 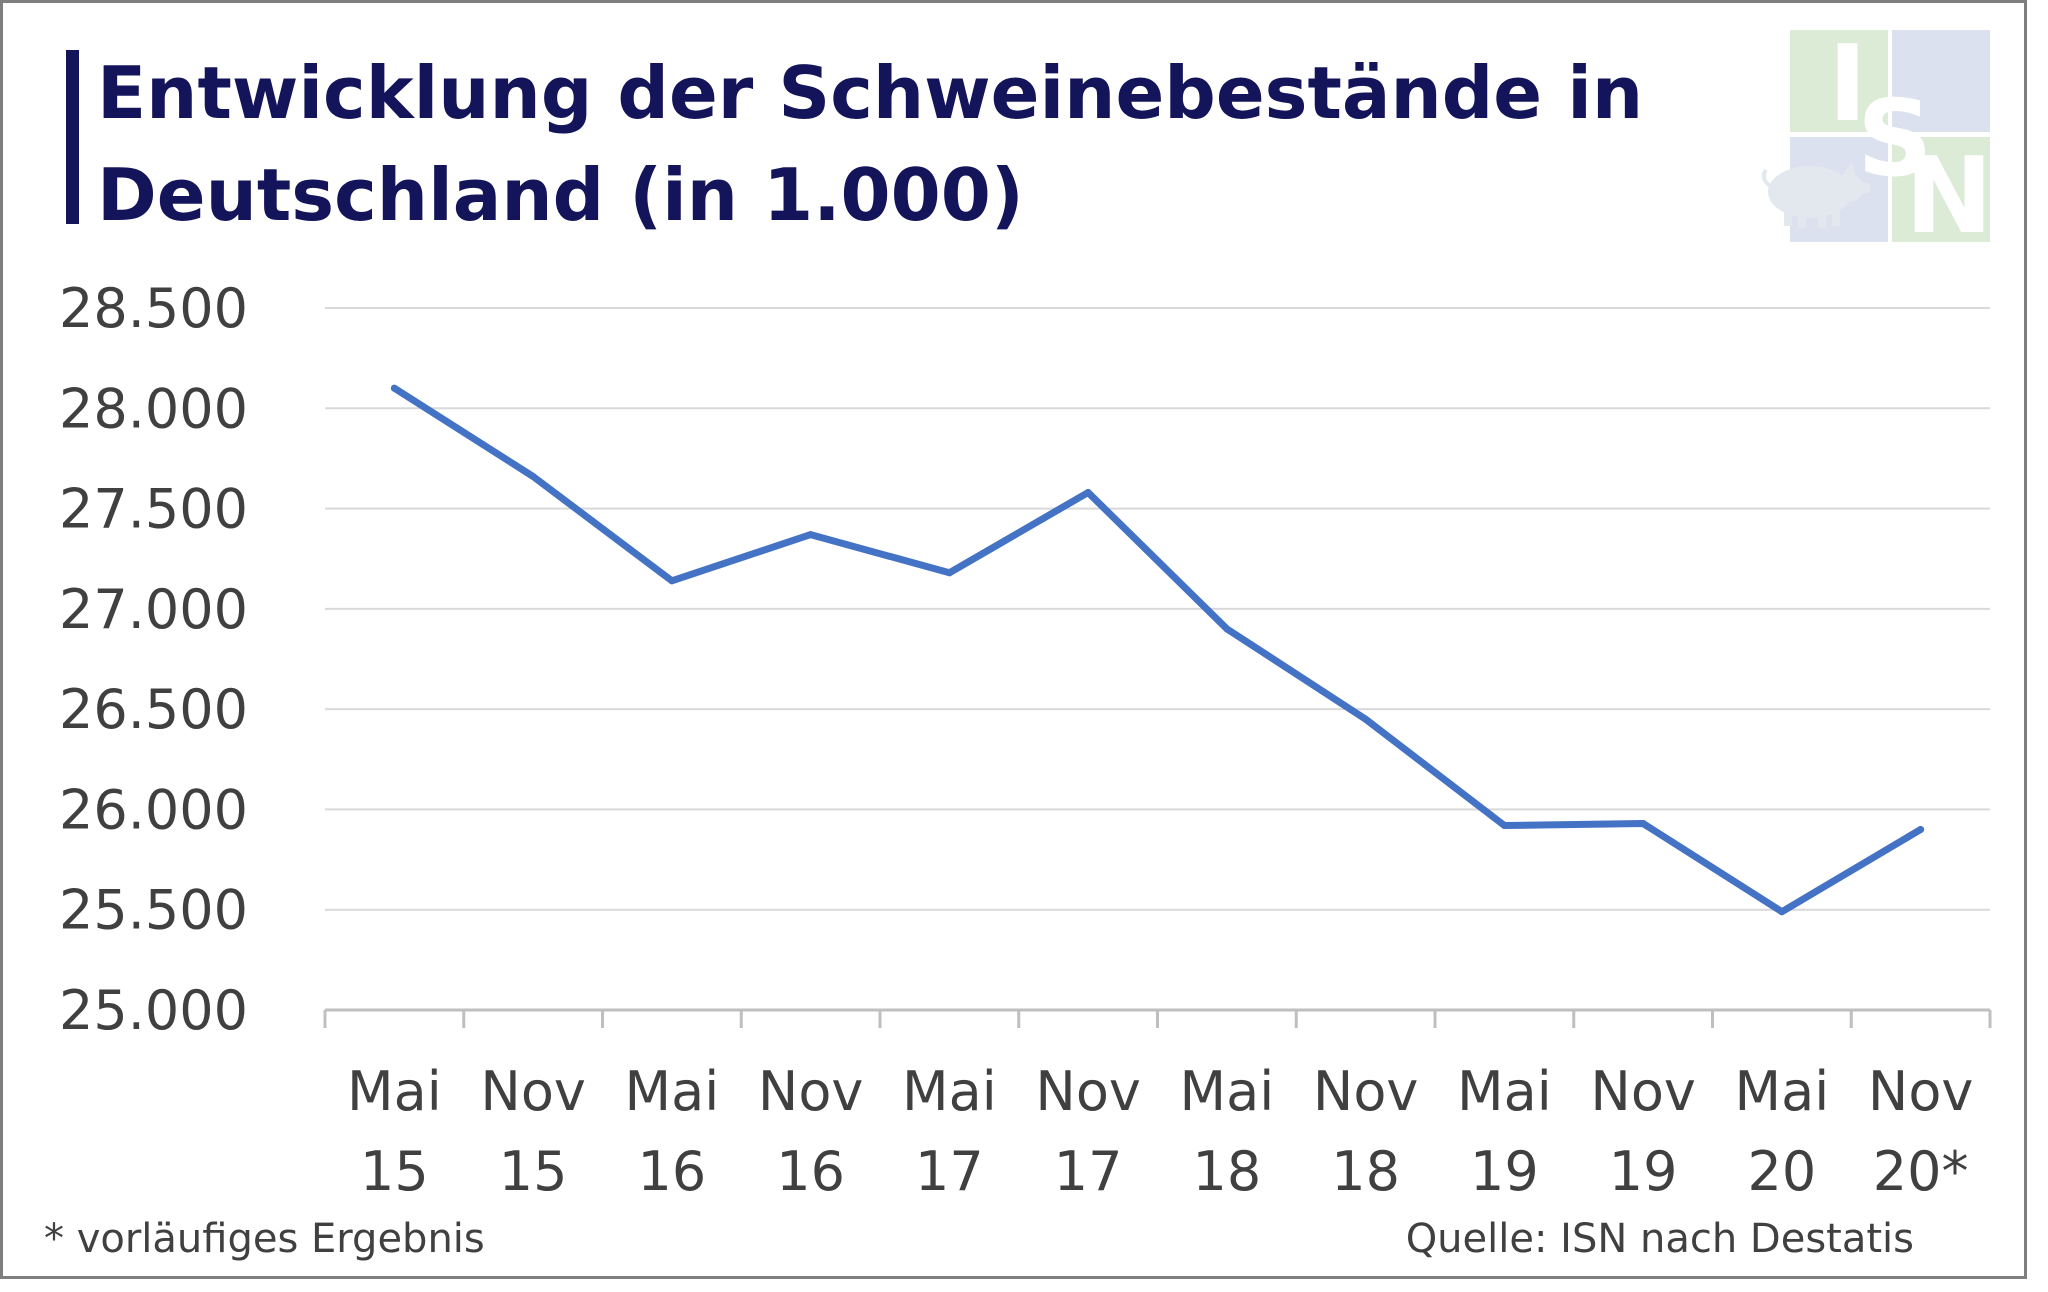 What do you see at coordinates (153, 910) in the screenshot?
I see `y-tick-label: 25.500` at bounding box center [153, 910].